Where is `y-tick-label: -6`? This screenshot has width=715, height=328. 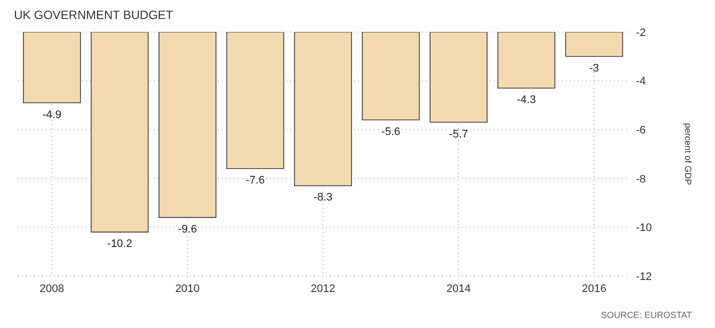
y-tick-label: -6 is located at coordinates (641, 130).